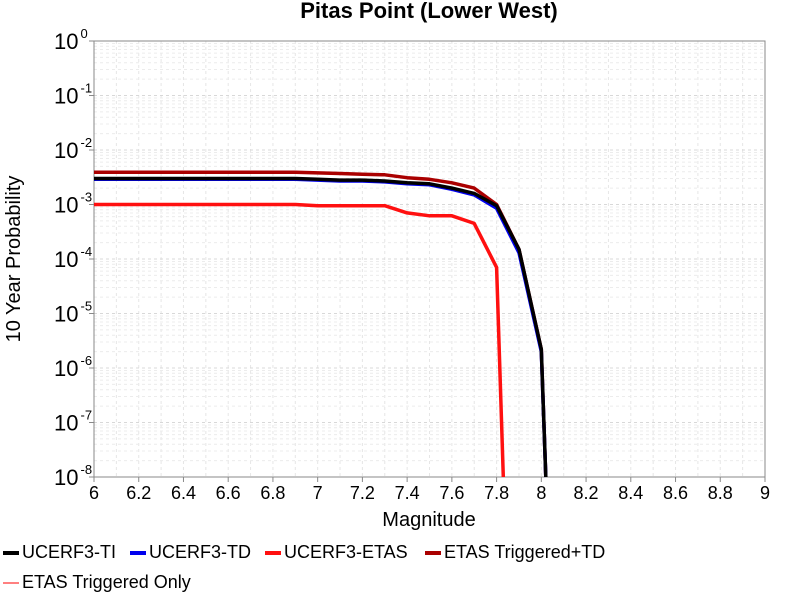 The width and height of the screenshot is (800, 600). What do you see at coordinates (14, 259) in the screenshot?
I see `y-axis-label: 10 Year Probability` at bounding box center [14, 259].